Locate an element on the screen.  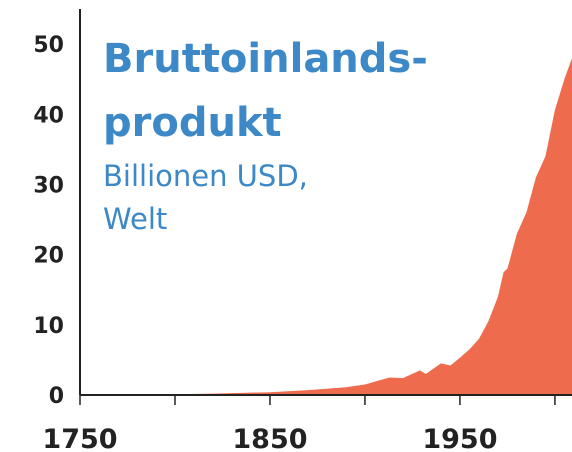
x-tick-label: 1850 is located at coordinates (269, 438).